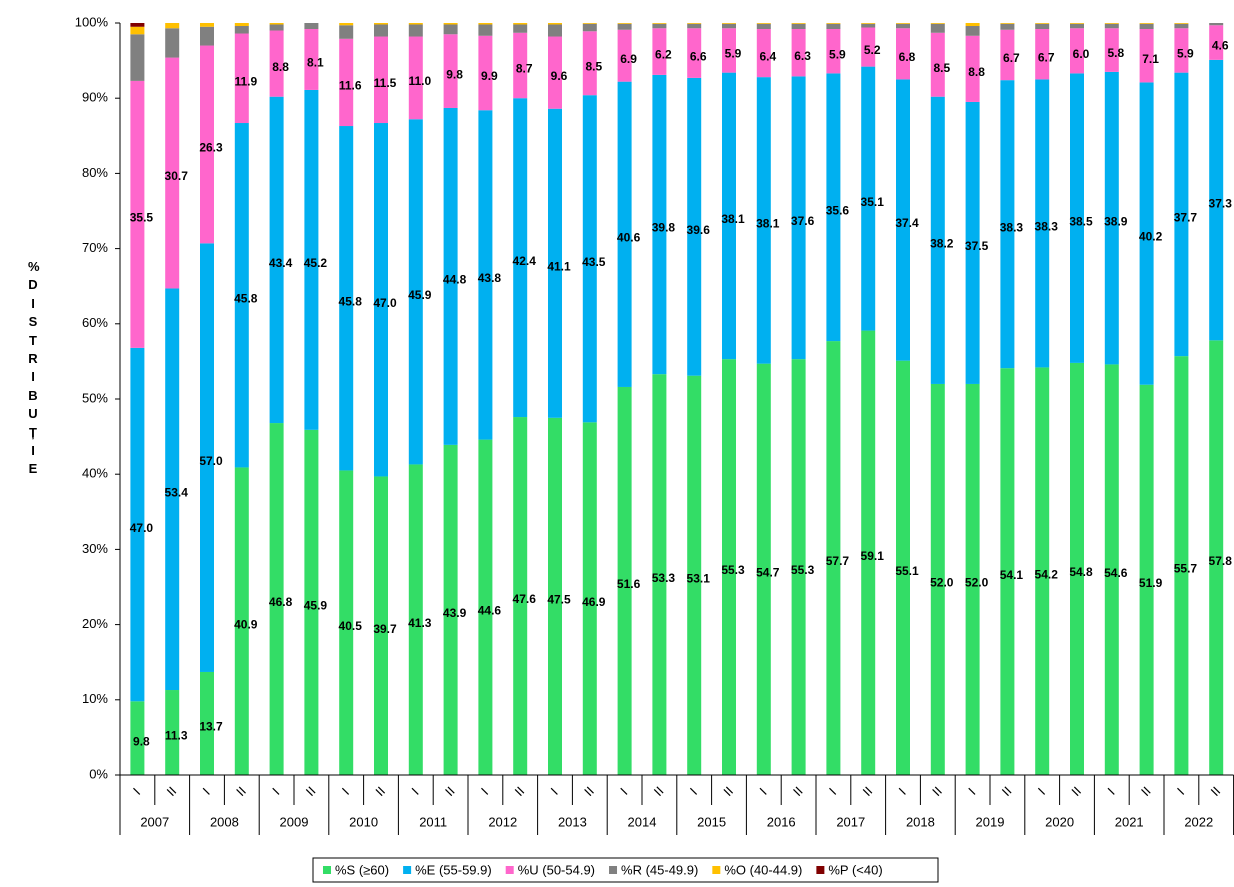  I want to click on y-tick-label: 10%, so click(95, 698).